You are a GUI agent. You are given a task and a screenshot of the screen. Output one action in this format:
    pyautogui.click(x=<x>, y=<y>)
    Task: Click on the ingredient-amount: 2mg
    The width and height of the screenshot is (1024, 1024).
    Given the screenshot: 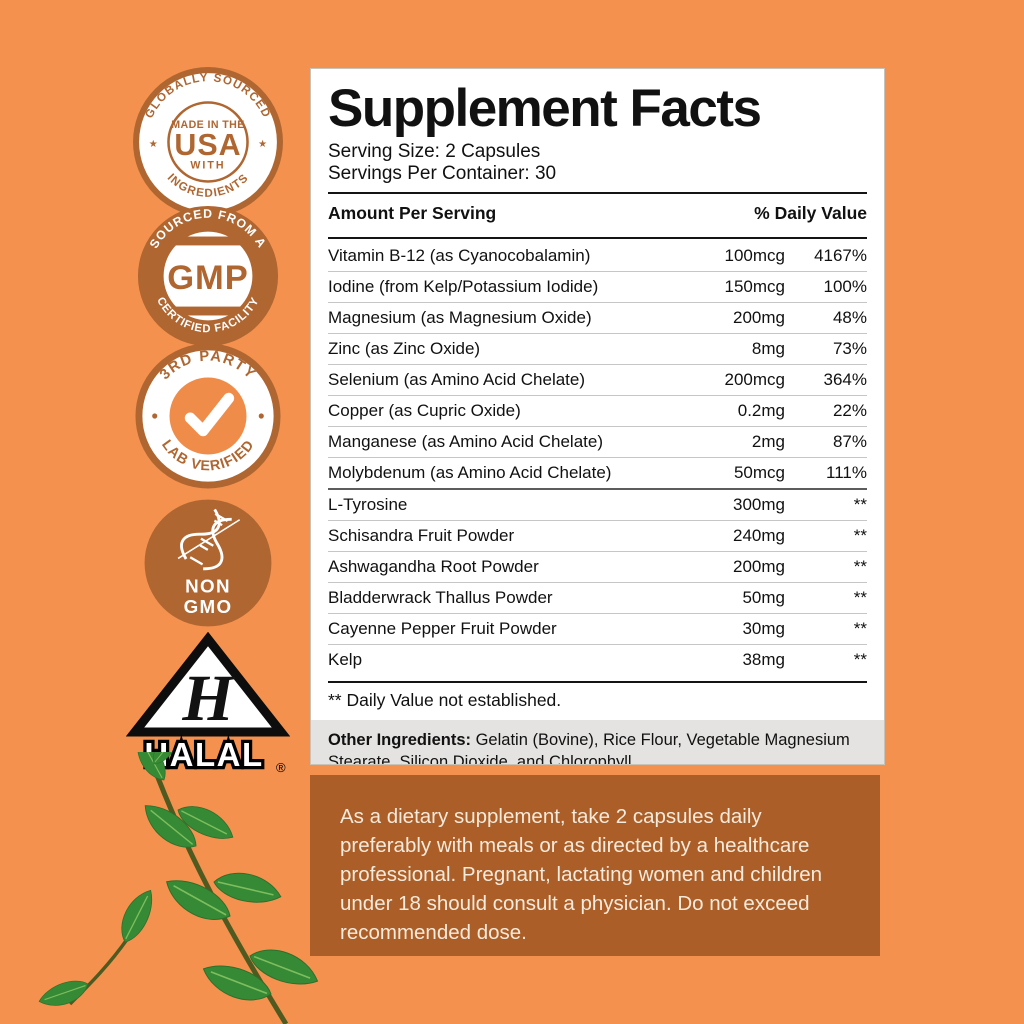 What is the action you would take?
    pyautogui.click(x=768, y=442)
    